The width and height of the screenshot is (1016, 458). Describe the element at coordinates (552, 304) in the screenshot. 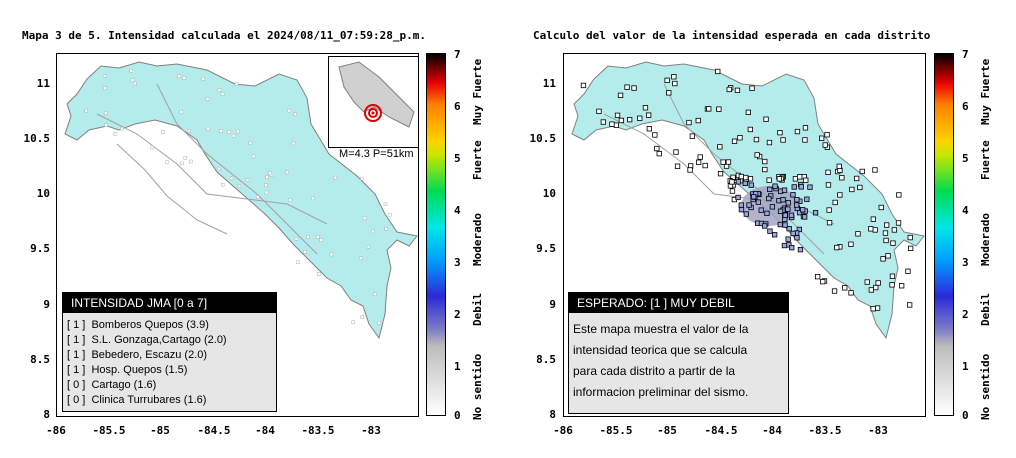

I see `y-tick: 9` at that location.